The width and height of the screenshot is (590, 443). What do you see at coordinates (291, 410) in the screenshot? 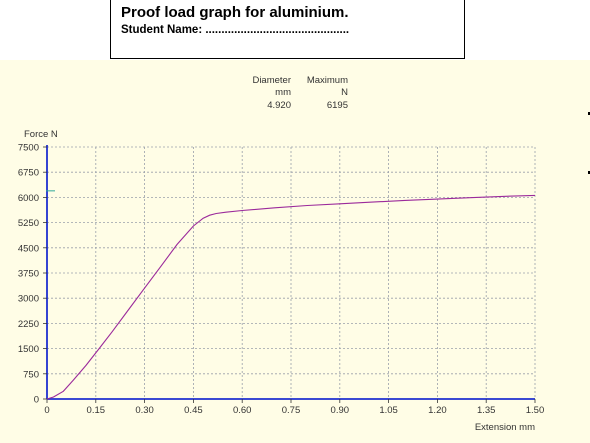
I see `x-tick-label: 0.75` at bounding box center [291, 410].